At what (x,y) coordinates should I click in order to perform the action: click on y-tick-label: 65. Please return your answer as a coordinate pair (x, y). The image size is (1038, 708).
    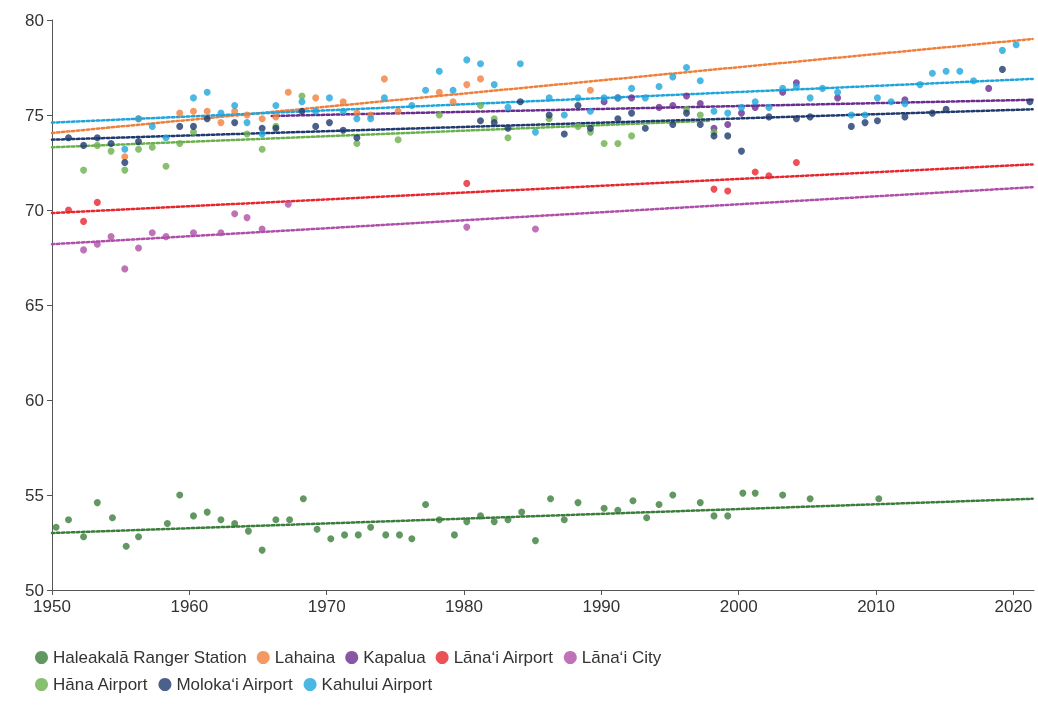
    Looking at the image, I should click on (34, 305).